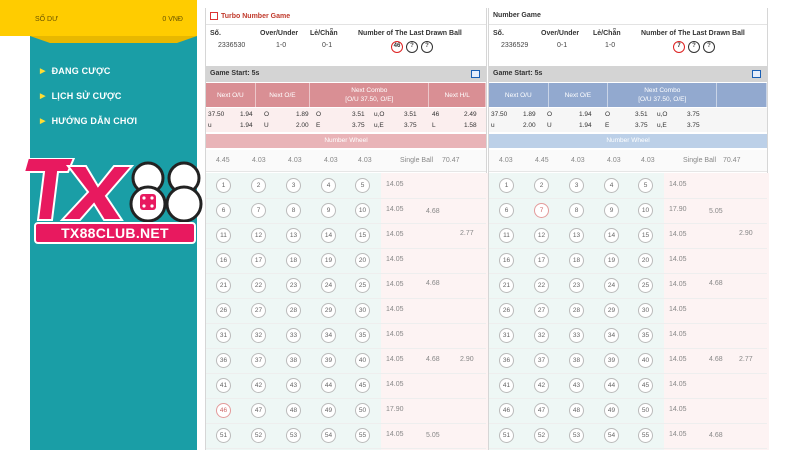 Image resolution: width=800 pixels, height=450 pixels. Describe the element at coordinates (611, 260) in the screenshot. I see `number-ball: 19` at that location.